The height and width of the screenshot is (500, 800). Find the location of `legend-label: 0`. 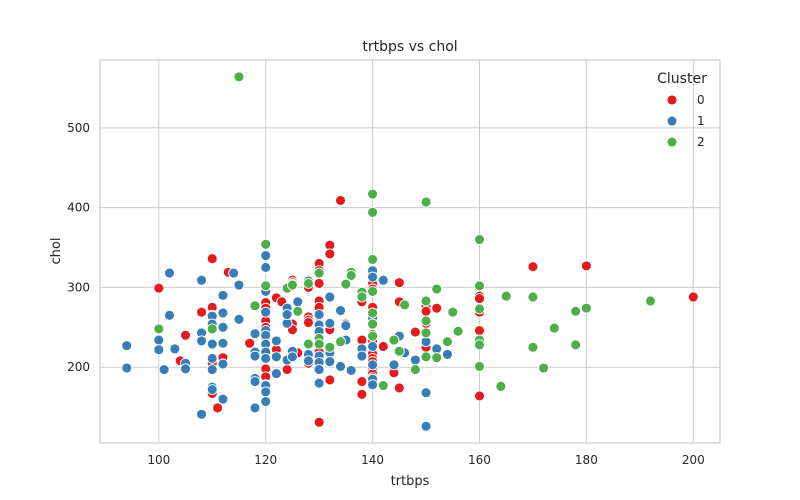

legend-label: 0 is located at coordinates (701, 100).